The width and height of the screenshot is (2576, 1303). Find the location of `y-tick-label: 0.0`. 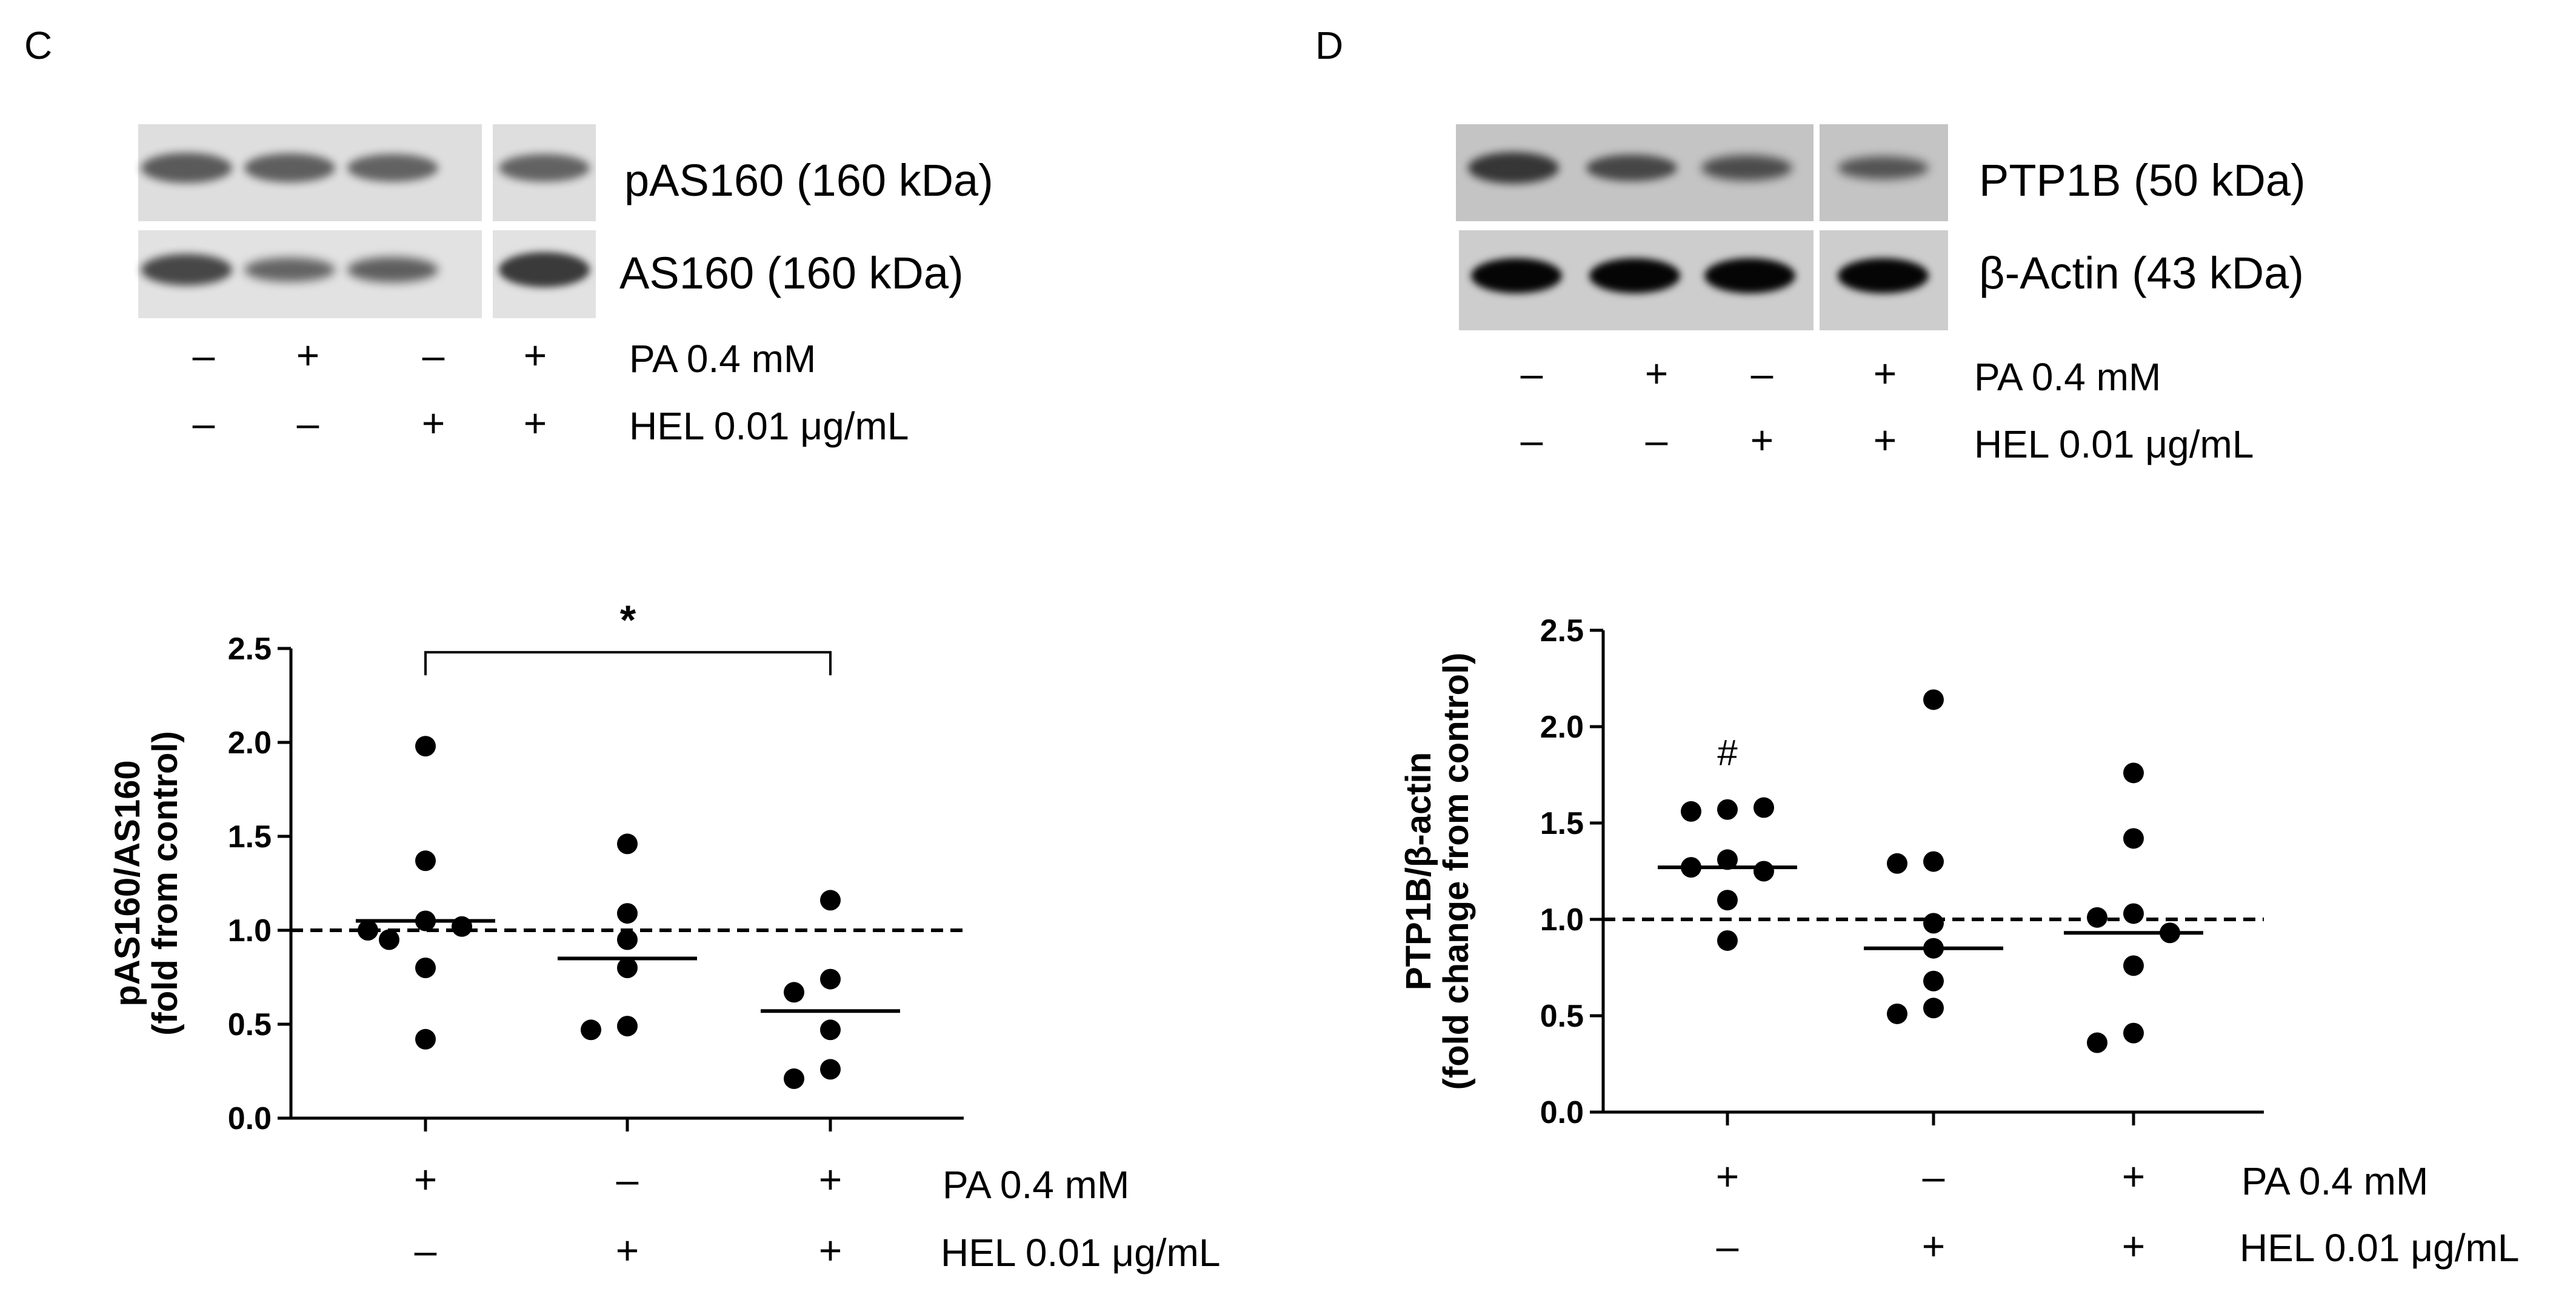

y-tick-label: 0.0 is located at coordinates (1562, 1112).